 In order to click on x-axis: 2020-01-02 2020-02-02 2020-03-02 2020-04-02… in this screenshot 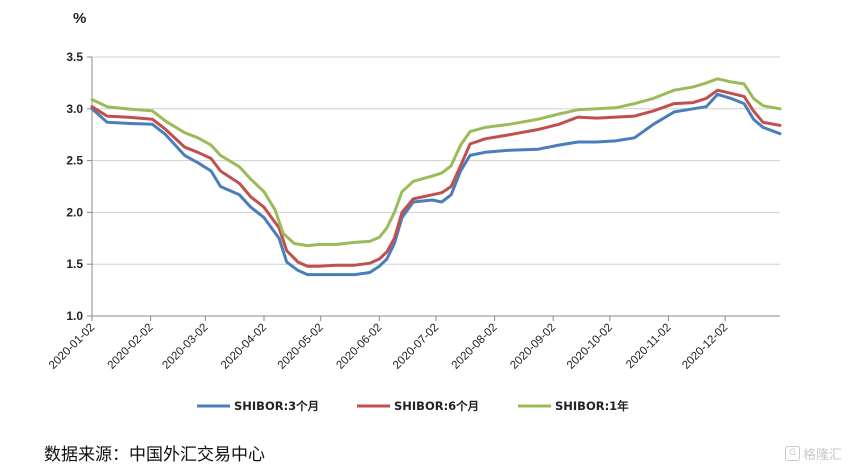, I will do `click(413, 343)`.